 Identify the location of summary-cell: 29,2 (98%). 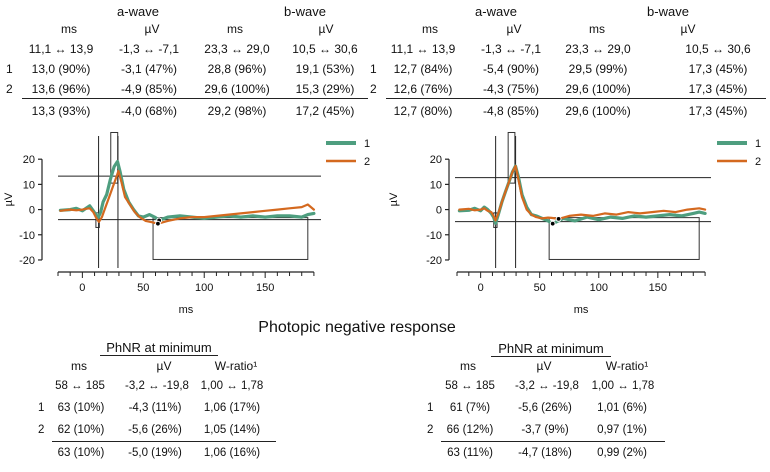
(237, 111).